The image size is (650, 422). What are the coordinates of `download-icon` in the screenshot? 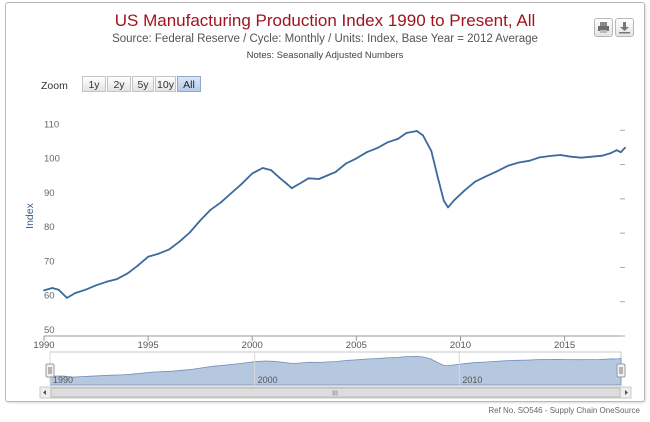 It's located at (624, 28).